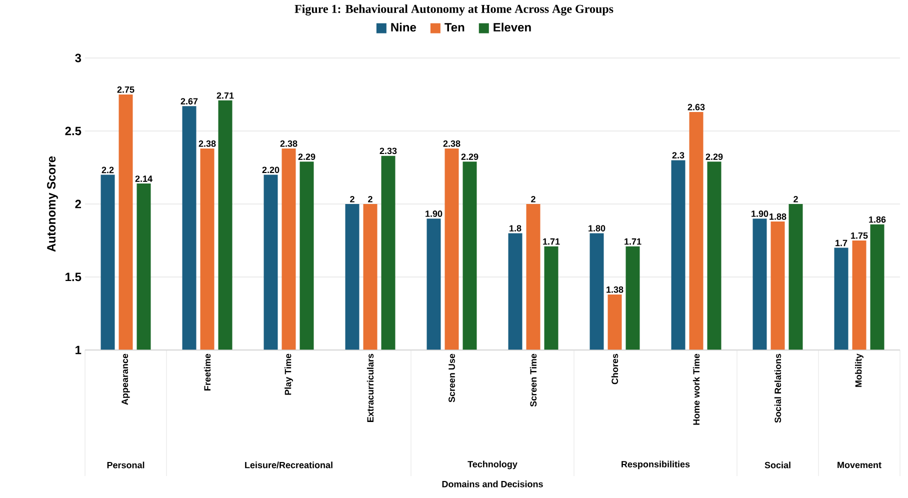  Describe the element at coordinates (696, 389) in the screenshot. I see `x-tick-label: Home work Time` at that location.